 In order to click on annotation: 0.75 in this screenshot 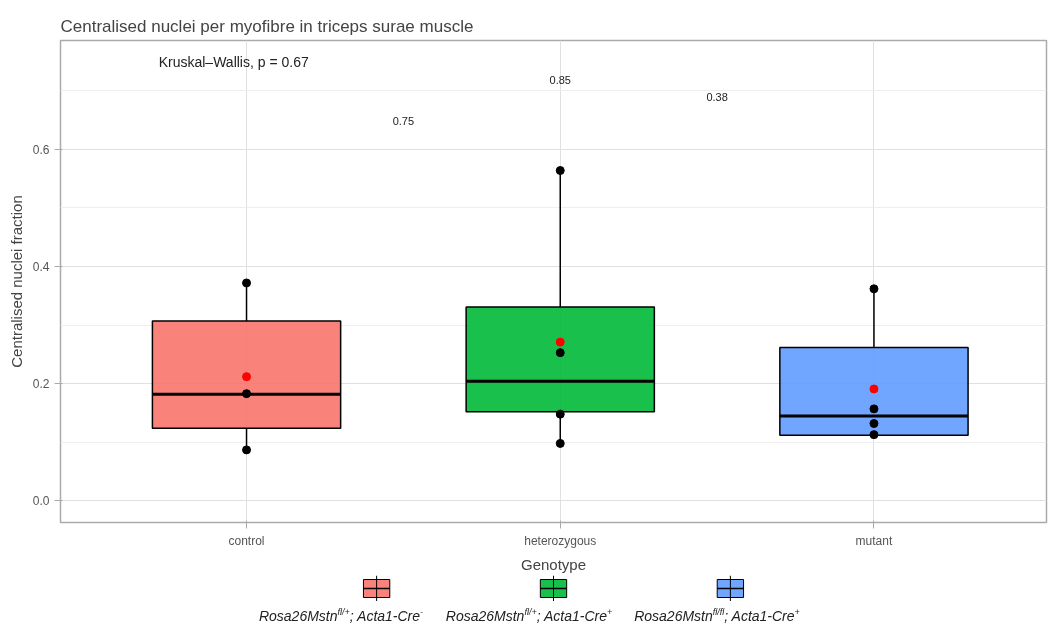, I will do `click(403, 120)`.